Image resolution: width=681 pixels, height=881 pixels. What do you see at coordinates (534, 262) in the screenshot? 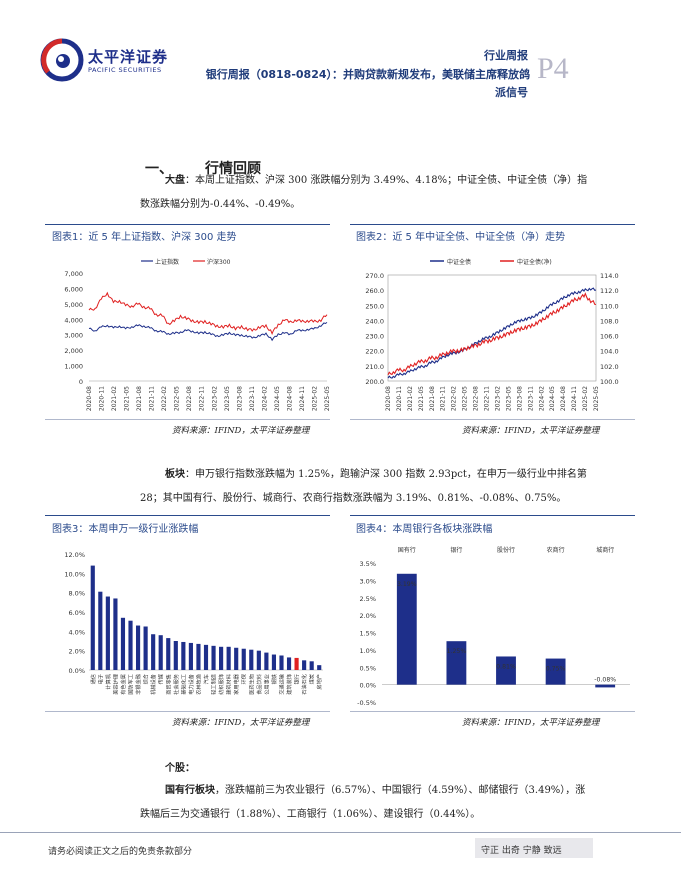
I see `chart2-legend-label: 中证全债(净)` at bounding box center [534, 262].